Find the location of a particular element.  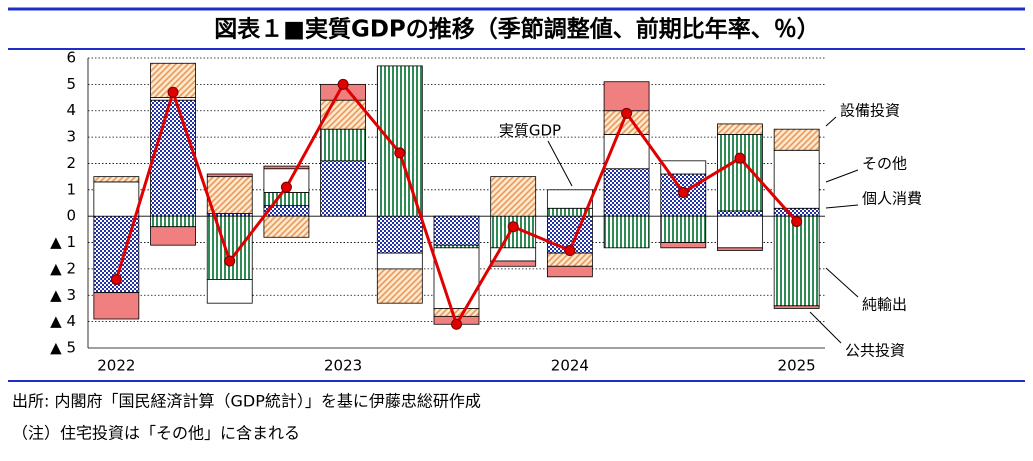

y-tick-label: ▲ 4 is located at coordinates (63, 321).